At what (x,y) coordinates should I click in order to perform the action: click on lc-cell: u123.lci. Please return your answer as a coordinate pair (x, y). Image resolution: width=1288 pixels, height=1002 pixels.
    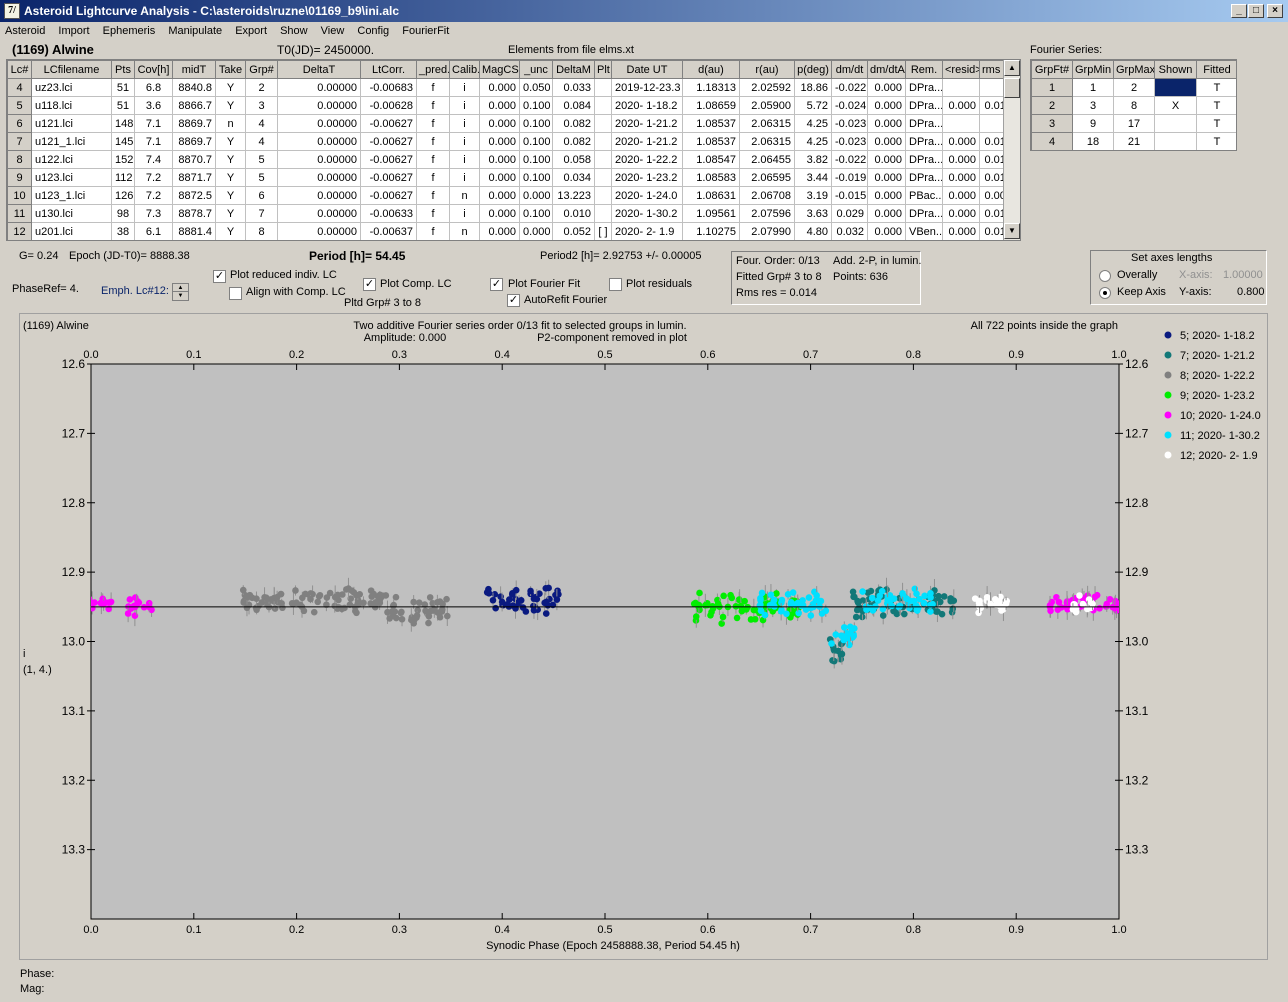
    Looking at the image, I should click on (71, 177).